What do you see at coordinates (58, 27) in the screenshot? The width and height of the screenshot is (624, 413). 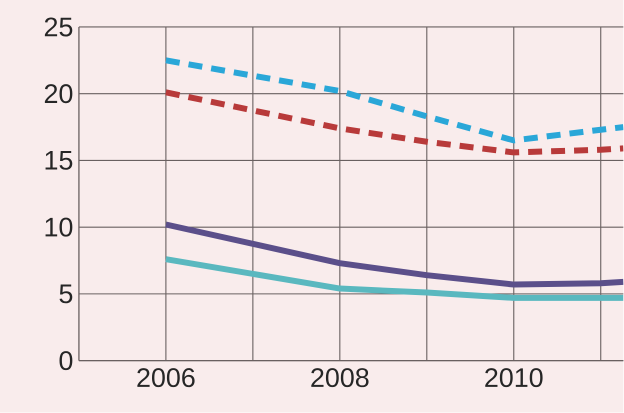 I see `y-tick-label: 25` at bounding box center [58, 27].